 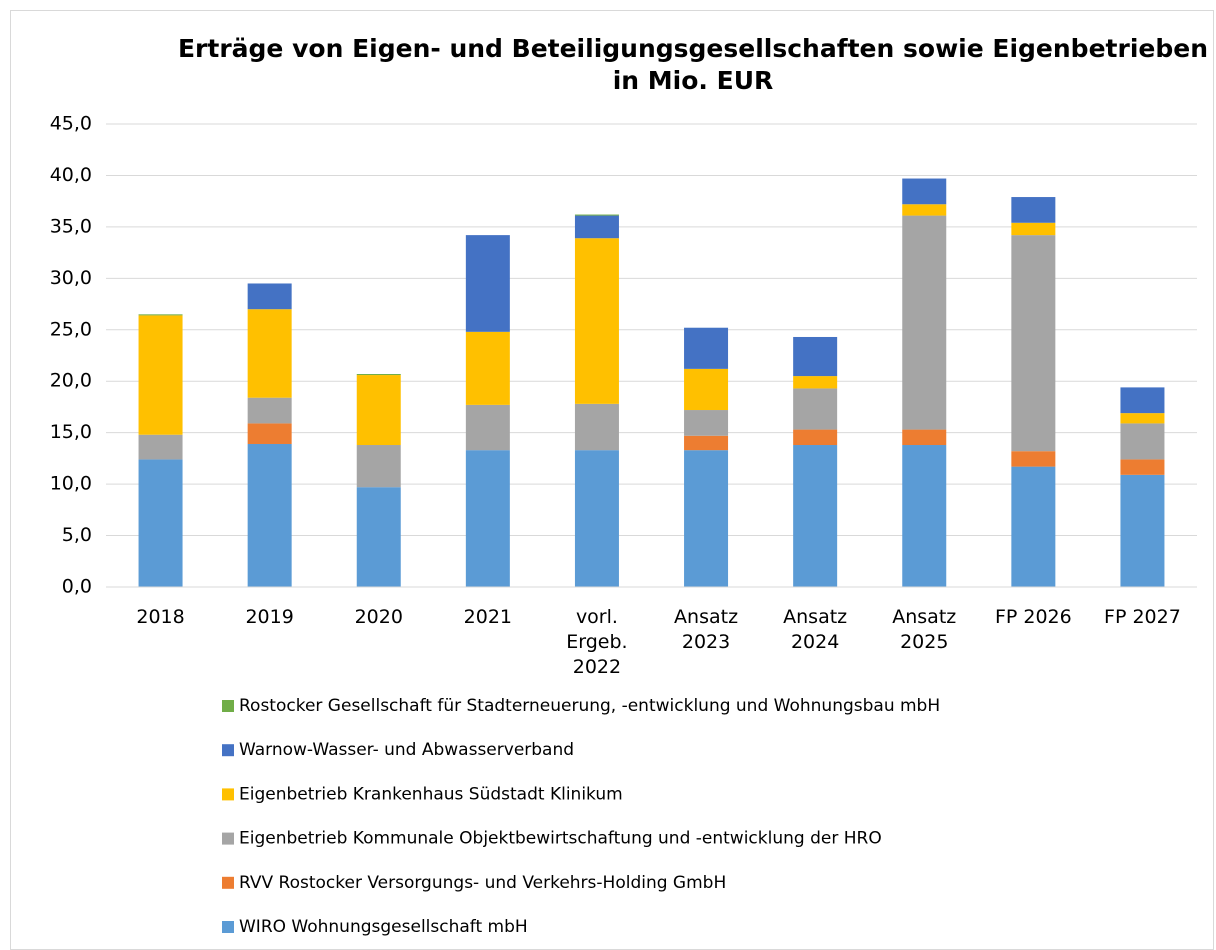 What do you see at coordinates (924, 629) in the screenshot?
I see `x-tick-label: Ansatz 2025` at bounding box center [924, 629].